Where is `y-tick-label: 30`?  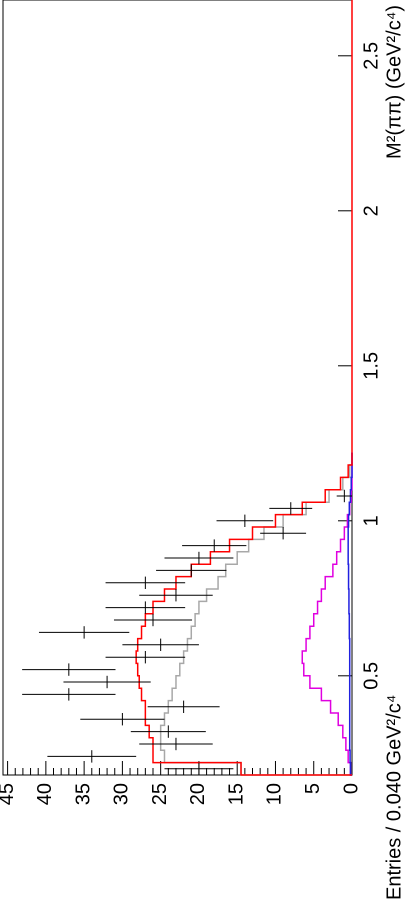
y-tick-label: 30 is located at coordinates (122, 794).